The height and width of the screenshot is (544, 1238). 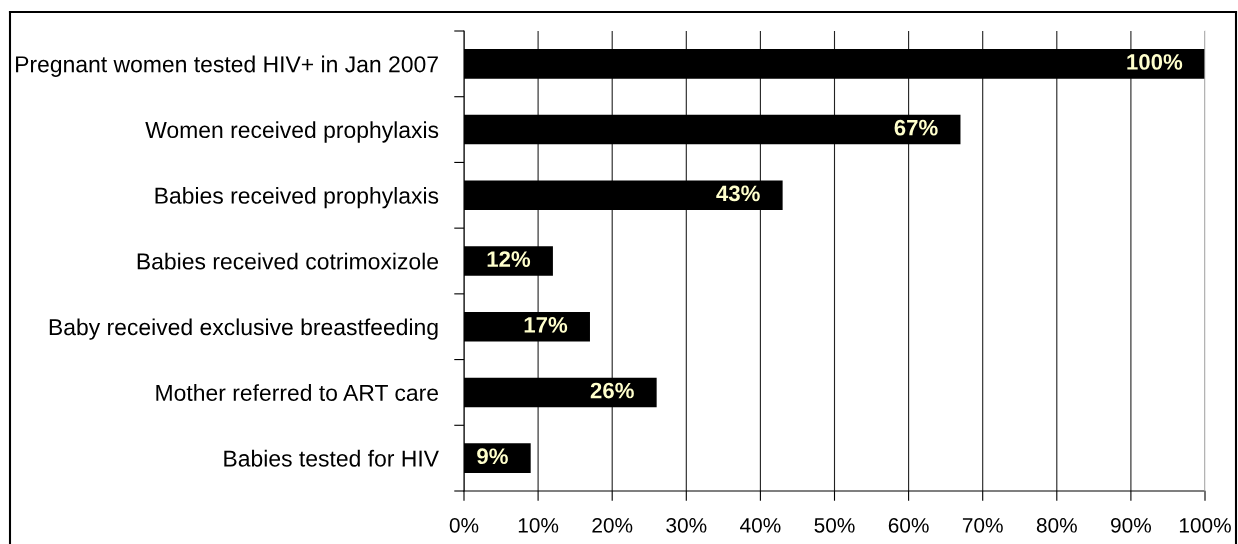 What do you see at coordinates (916, 127) in the screenshot?
I see `data-label: 67%` at bounding box center [916, 127].